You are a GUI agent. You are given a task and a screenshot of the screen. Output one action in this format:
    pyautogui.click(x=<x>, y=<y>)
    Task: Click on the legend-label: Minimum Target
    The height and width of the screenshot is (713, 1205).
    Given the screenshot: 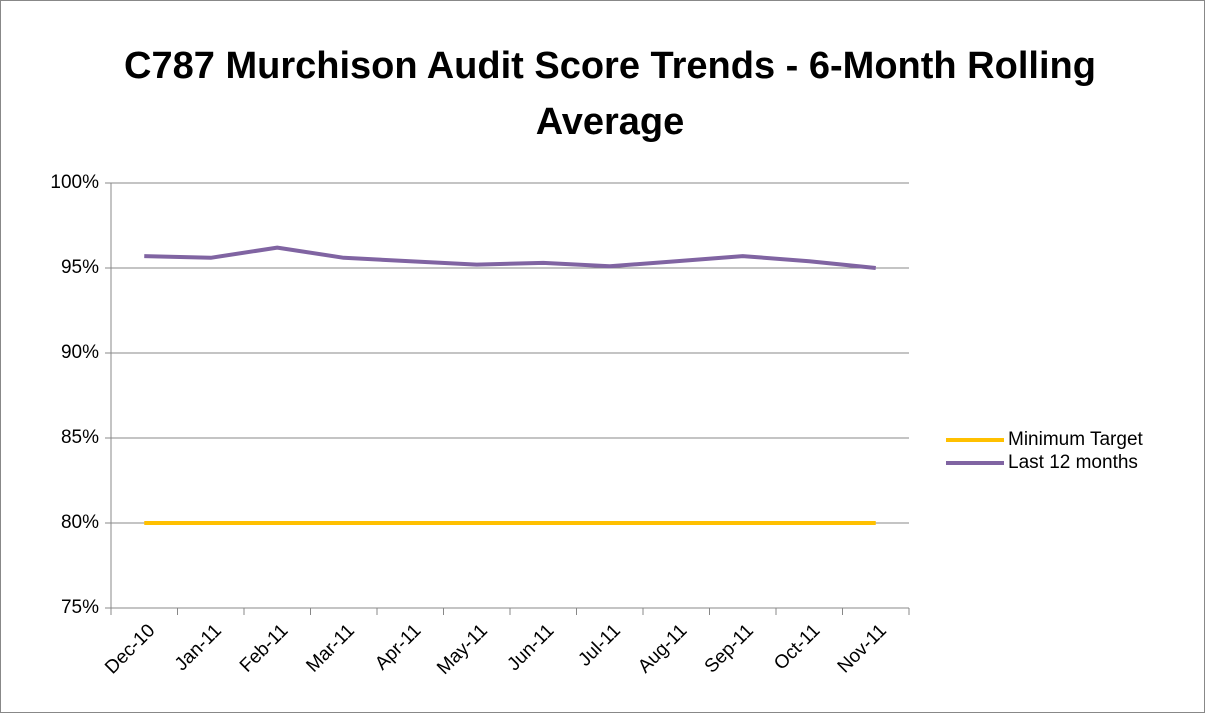 What is the action you would take?
    pyautogui.click(x=1076, y=439)
    